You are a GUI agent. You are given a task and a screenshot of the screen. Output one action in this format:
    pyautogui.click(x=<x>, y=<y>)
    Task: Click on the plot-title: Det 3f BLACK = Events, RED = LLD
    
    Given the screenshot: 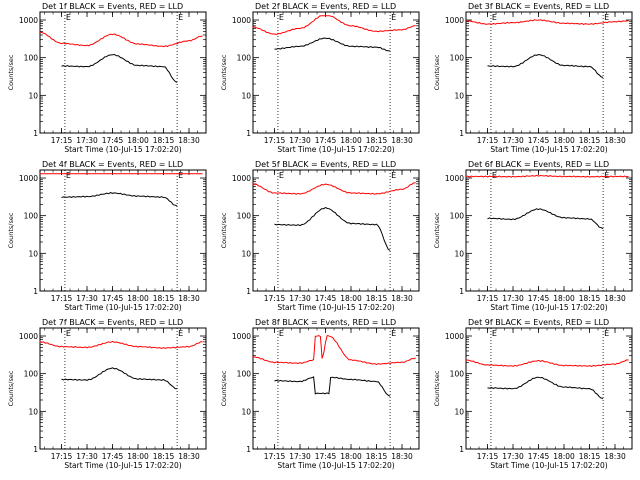 What is the action you would take?
    pyautogui.click(x=538, y=6)
    